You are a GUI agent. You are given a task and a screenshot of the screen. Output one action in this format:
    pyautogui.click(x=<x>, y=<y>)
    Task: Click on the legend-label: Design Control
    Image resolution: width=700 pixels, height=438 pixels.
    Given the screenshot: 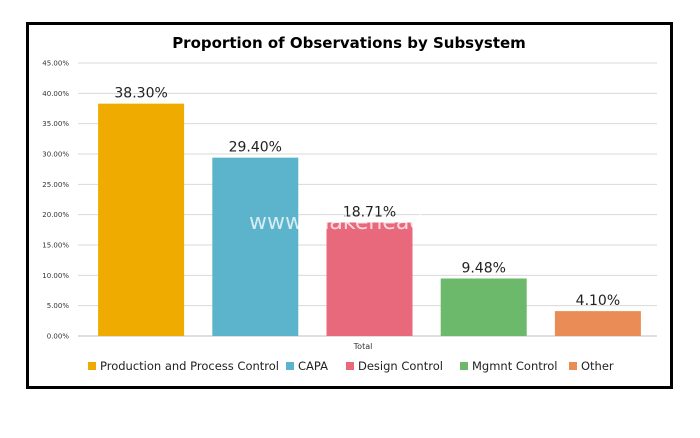 What is the action you would take?
    pyautogui.click(x=400, y=366)
    